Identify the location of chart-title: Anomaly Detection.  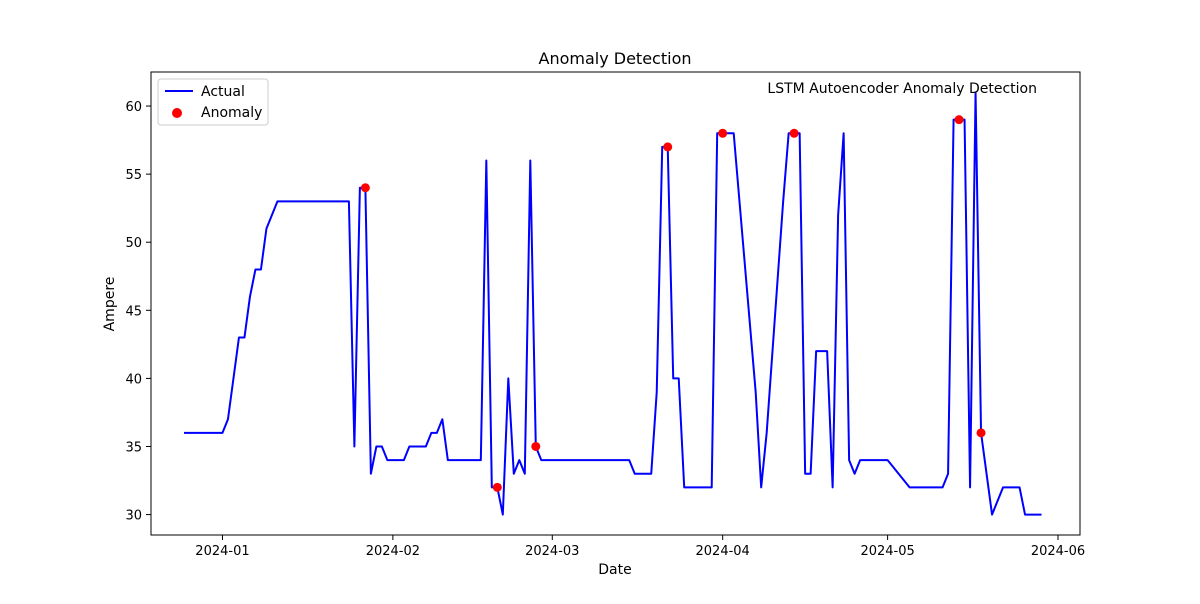
(615, 58).